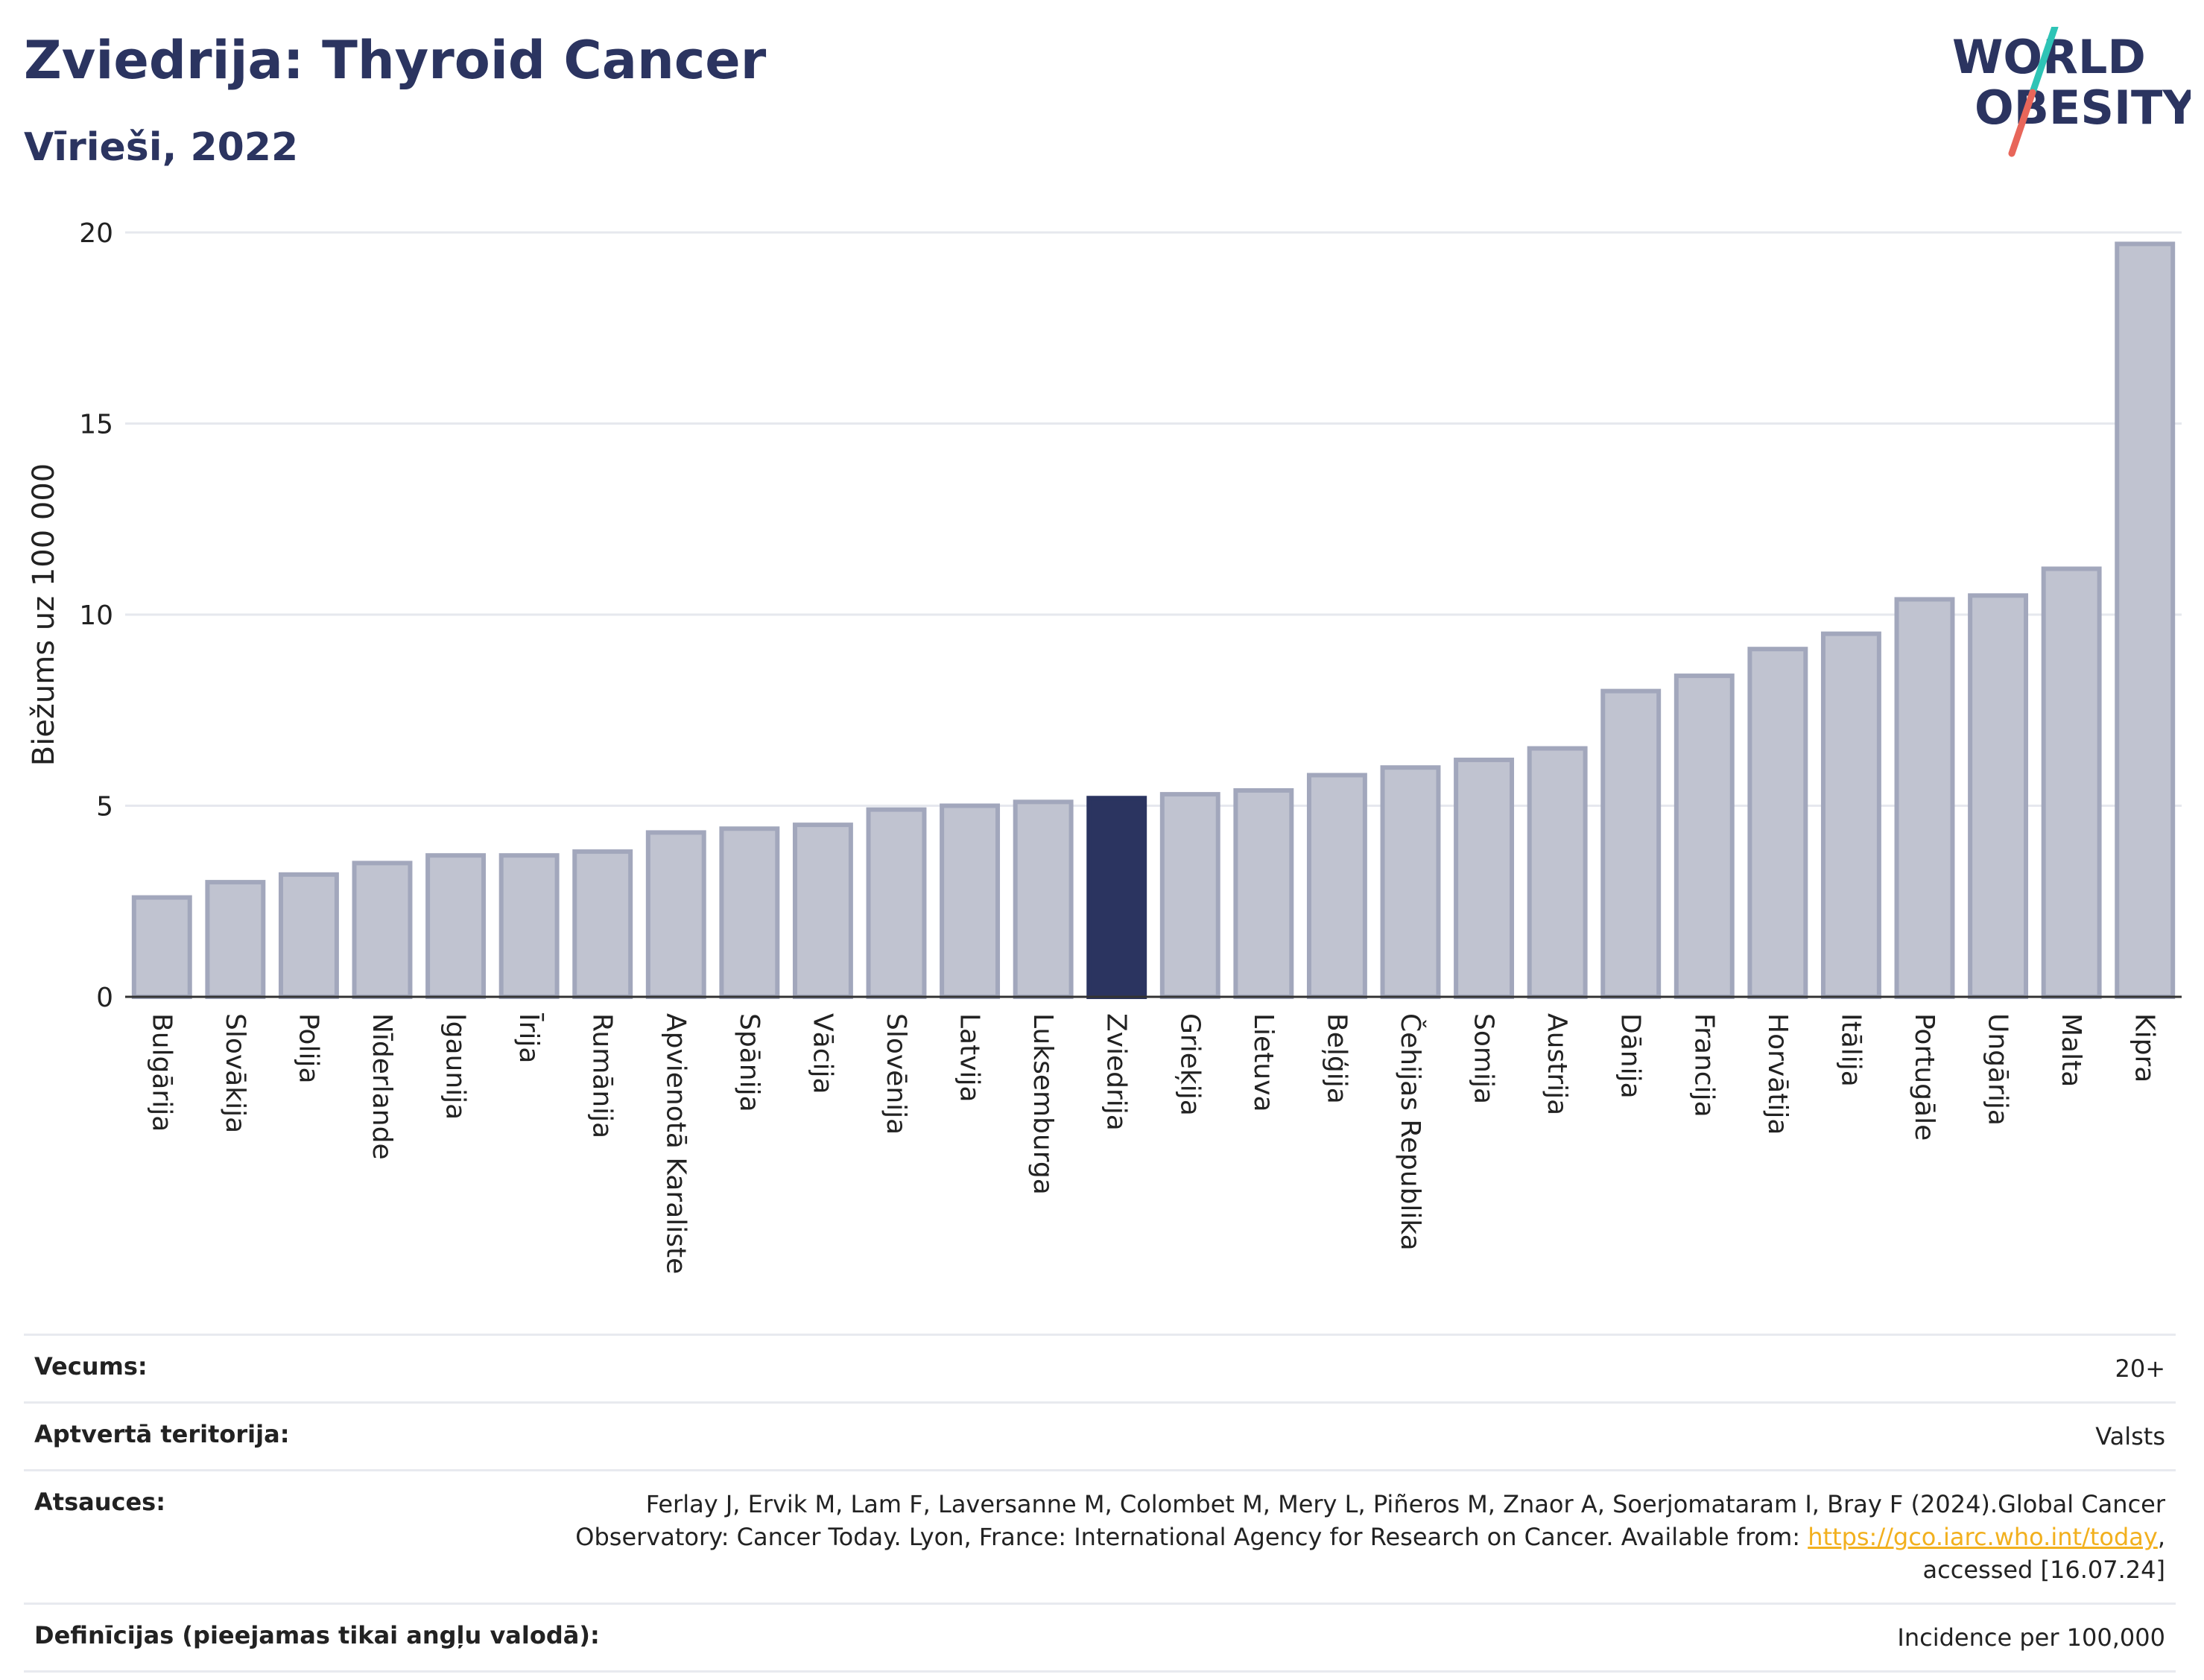  I want to click on references-link: https://gco.iarc.who.int/today, so click(1983, 1537).